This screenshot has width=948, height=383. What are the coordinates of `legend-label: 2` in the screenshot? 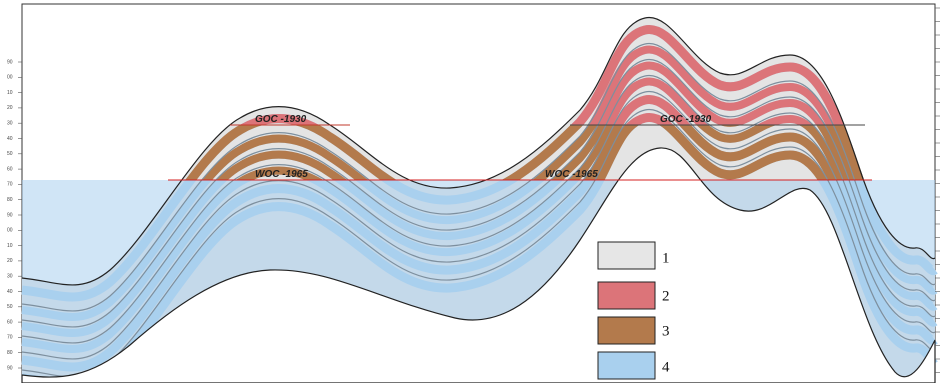 It's located at (666, 296).